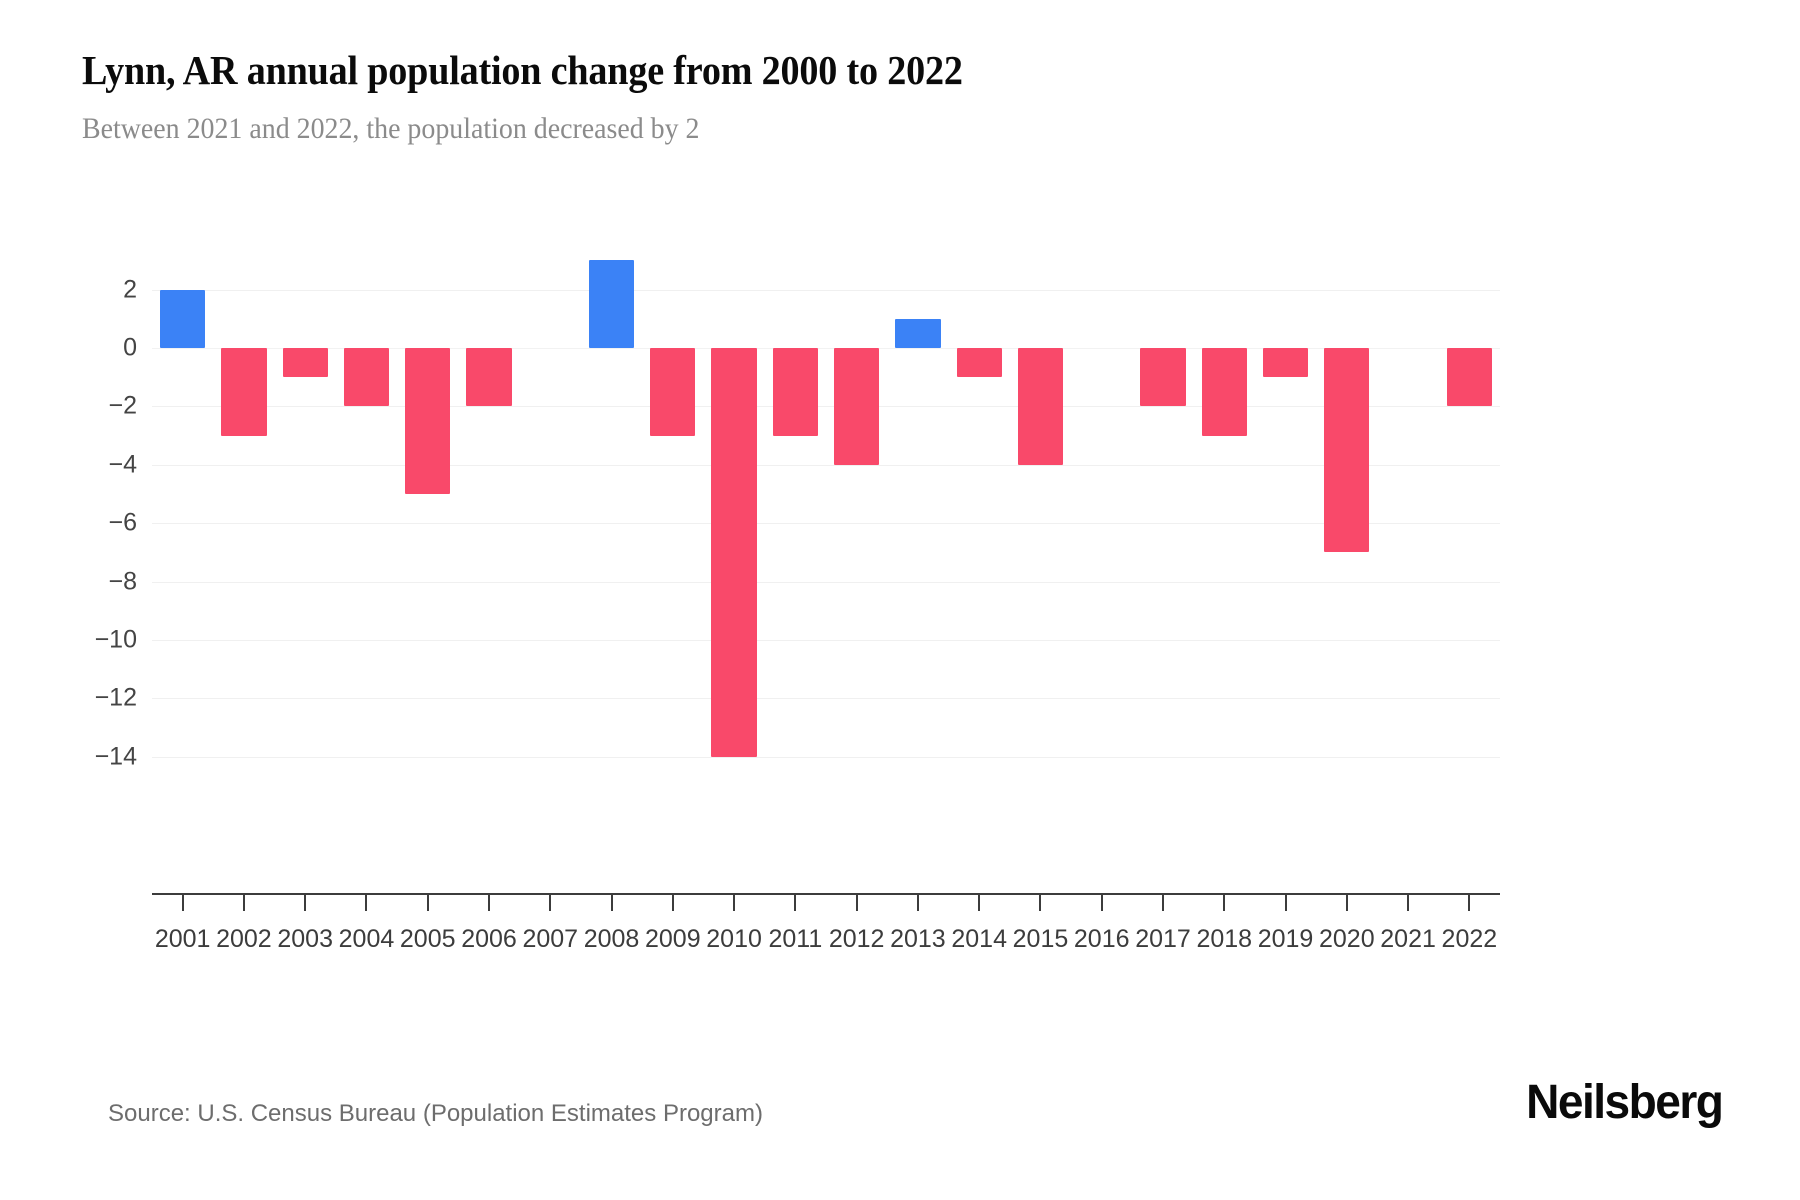 This screenshot has height=1200, width=1800. I want to click on x-axis-tick-label: 2016, so click(1101, 939).